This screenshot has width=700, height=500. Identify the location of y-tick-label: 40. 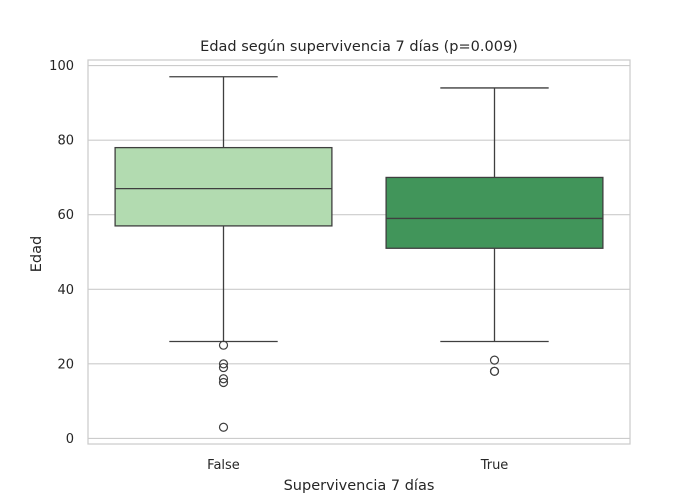
(65, 290).